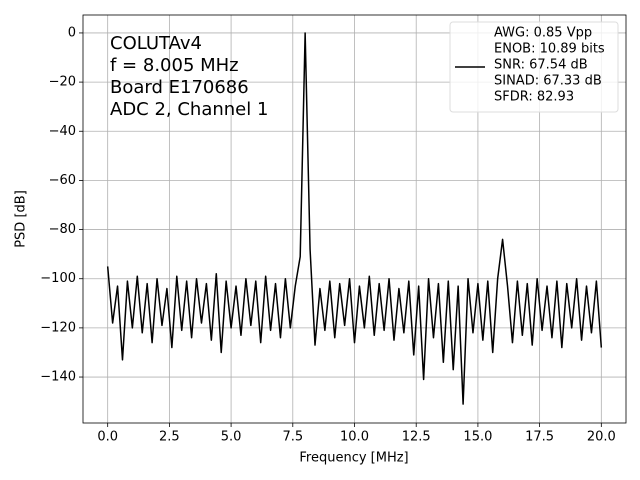 The height and width of the screenshot is (480, 640). What do you see at coordinates (548, 81) in the screenshot?
I see `legend-label: SINAD: 67.33 dB` at bounding box center [548, 81].